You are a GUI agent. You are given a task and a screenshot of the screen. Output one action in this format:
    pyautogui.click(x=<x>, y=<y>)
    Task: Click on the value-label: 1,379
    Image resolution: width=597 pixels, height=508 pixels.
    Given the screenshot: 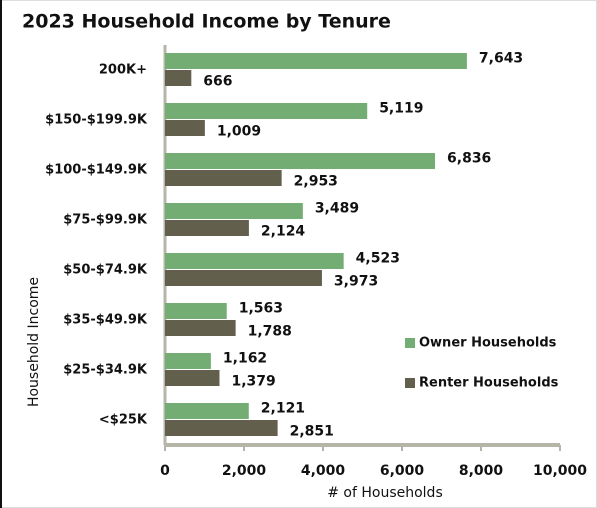 What is the action you would take?
    pyautogui.click(x=253, y=382)
    